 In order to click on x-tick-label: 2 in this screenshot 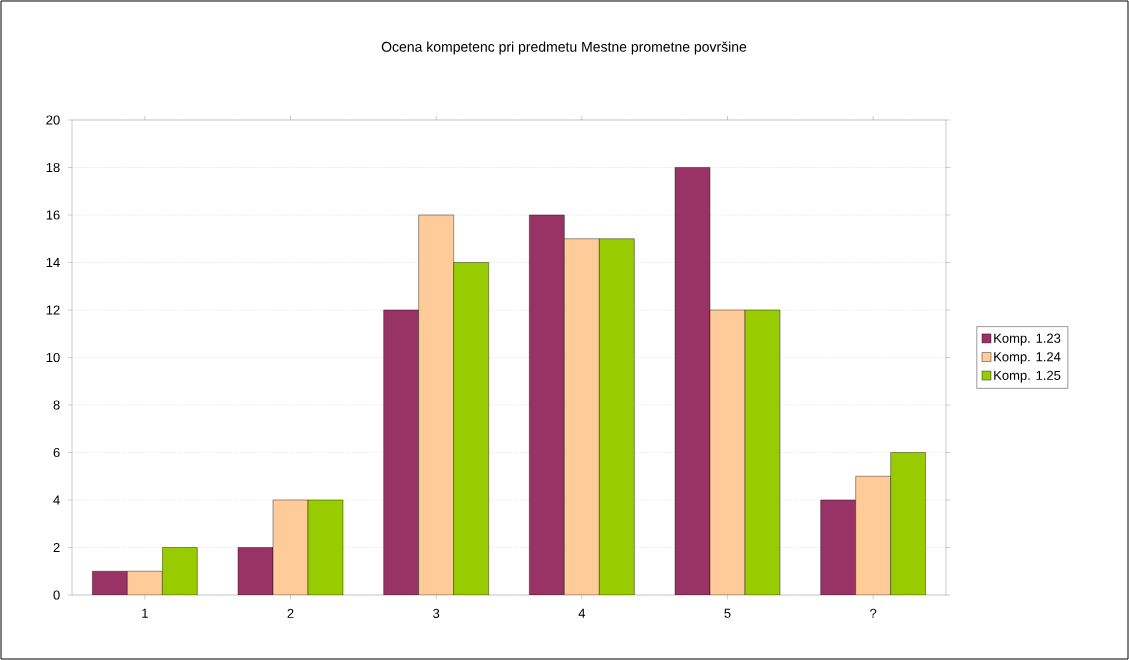, I will do `click(290, 613)`.